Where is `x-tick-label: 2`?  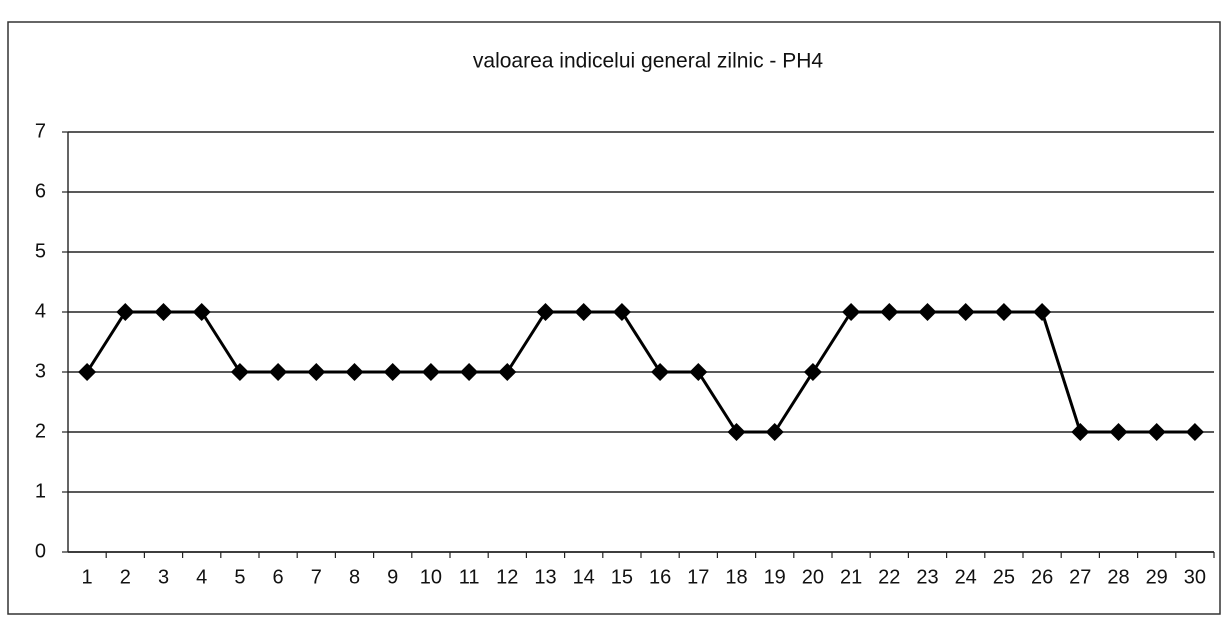 x-tick-label: 2 is located at coordinates (125, 577).